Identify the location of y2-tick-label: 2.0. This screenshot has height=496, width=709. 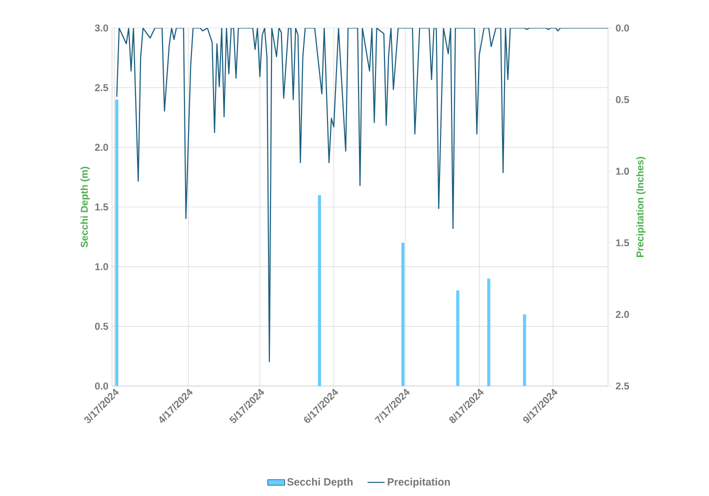
(622, 314).